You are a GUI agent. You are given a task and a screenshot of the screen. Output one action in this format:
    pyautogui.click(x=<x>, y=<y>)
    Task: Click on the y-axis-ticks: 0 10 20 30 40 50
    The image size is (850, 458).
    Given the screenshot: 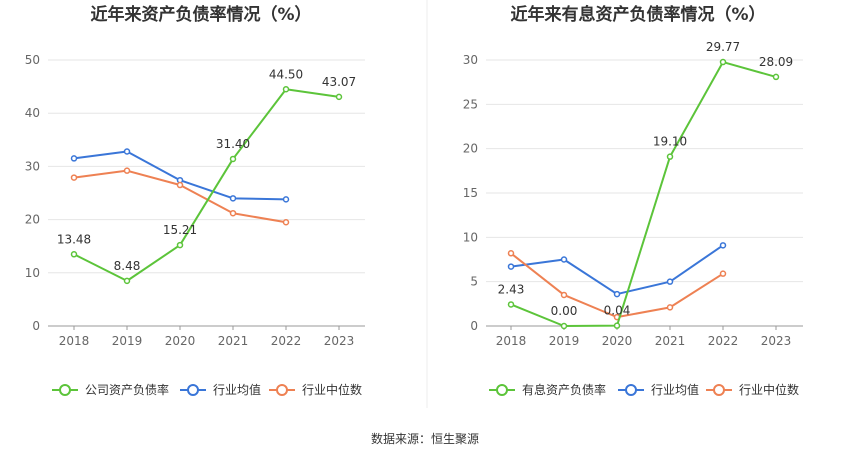 What is the action you would take?
    pyautogui.click(x=32, y=193)
    